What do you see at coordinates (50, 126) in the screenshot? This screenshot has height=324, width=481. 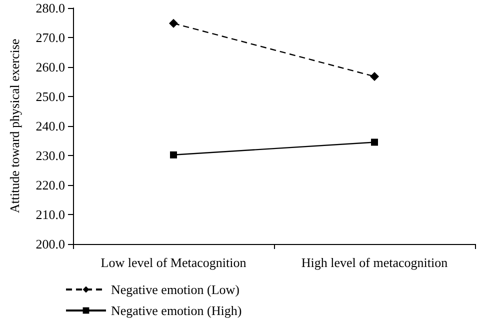 I see `y-tick-label: 240.0` at bounding box center [50, 126].